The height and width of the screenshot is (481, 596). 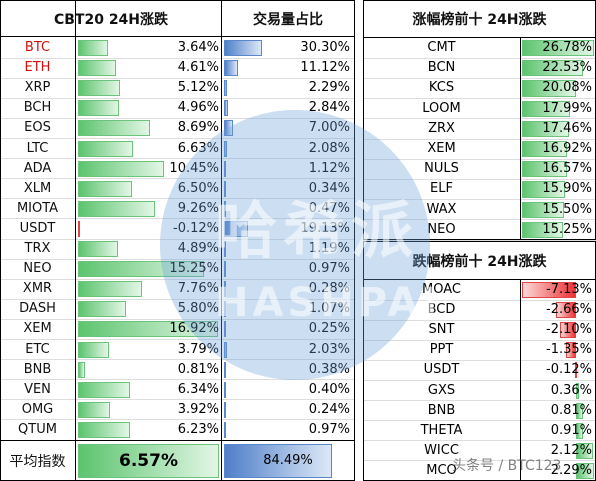 What do you see at coordinates (37, 409) in the screenshot?
I see `coin-name: OMG` at bounding box center [37, 409].